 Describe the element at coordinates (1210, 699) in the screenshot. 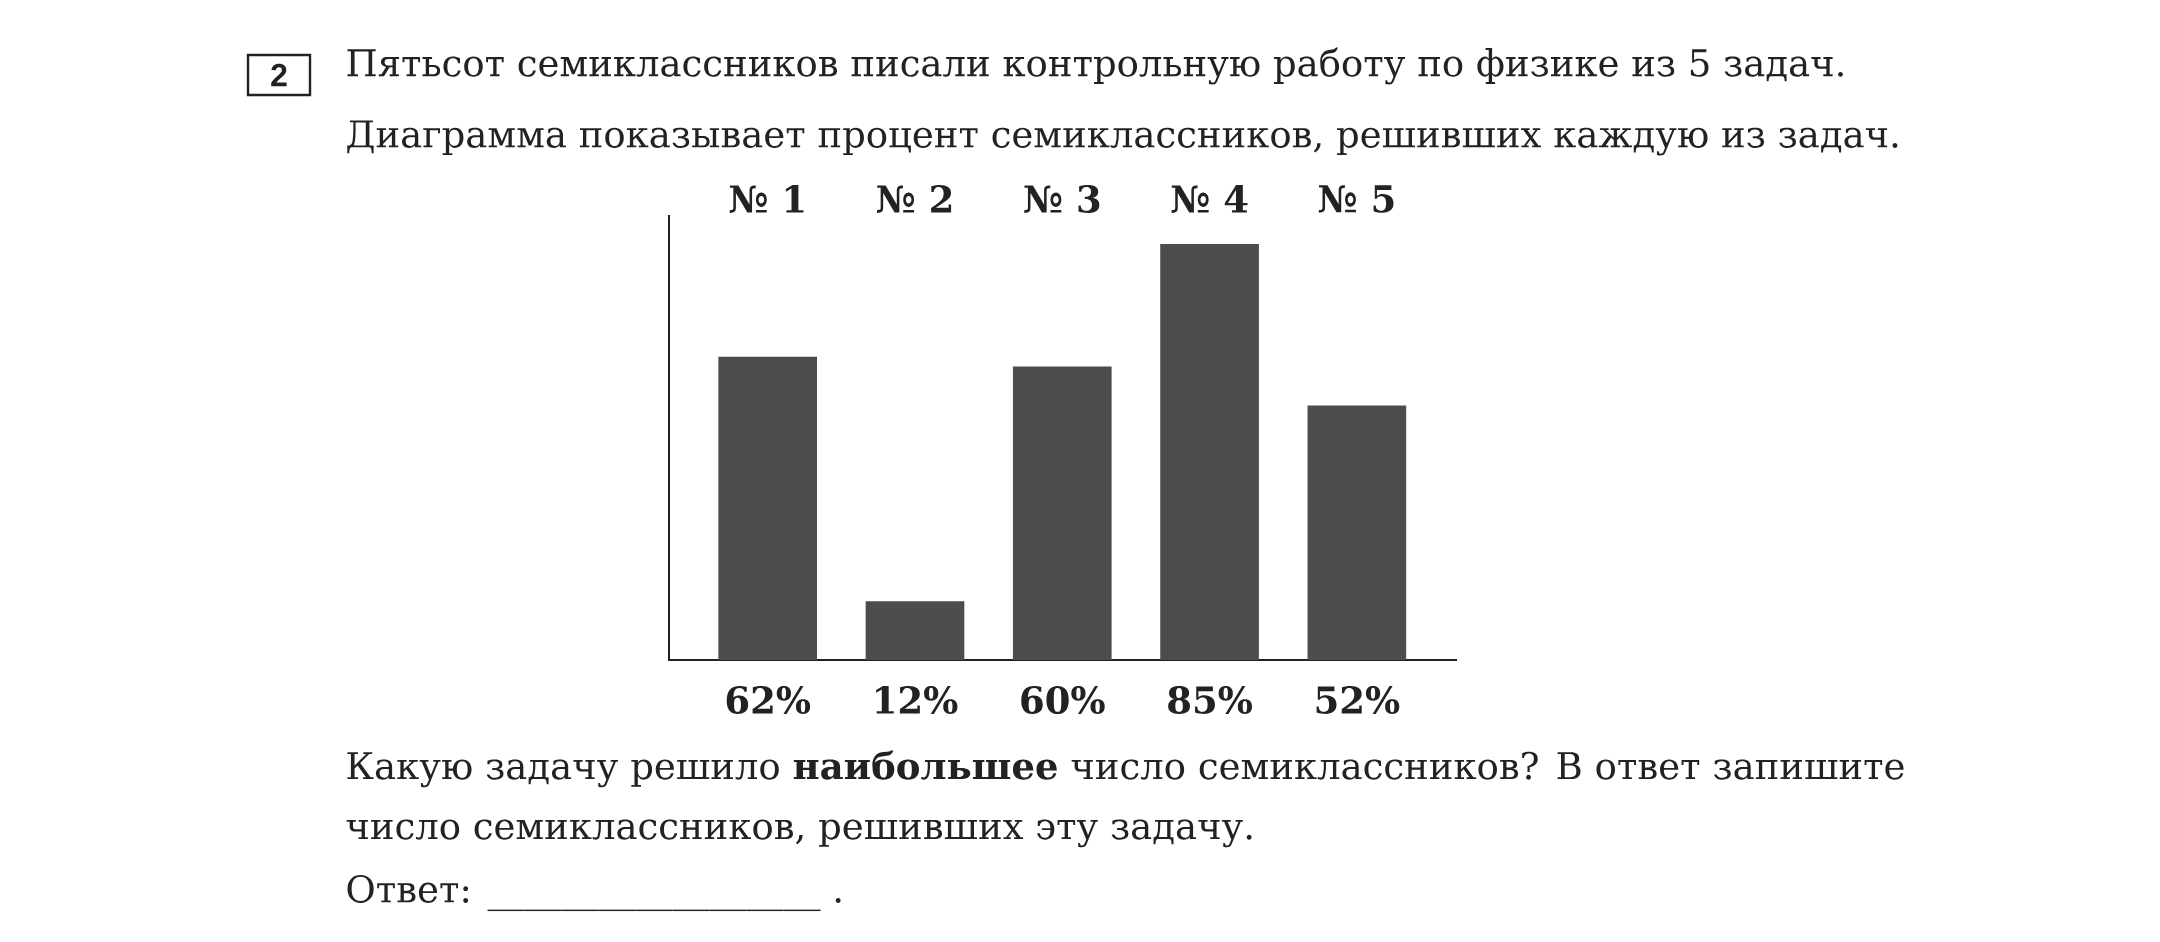

I see `data-label: 85%` at that location.